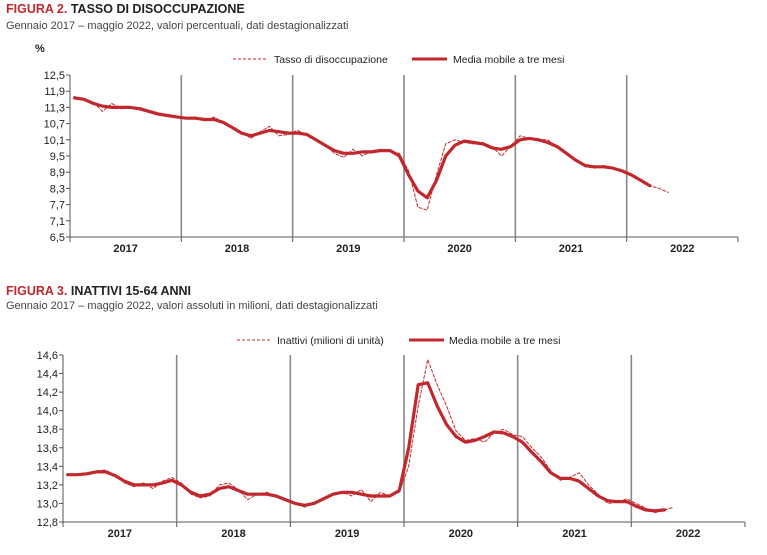  What do you see at coordinates (331, 60) in the screenshot?
I see `legend-label-0: Tasso di disoccupazione` at bounding box center [331, 60].